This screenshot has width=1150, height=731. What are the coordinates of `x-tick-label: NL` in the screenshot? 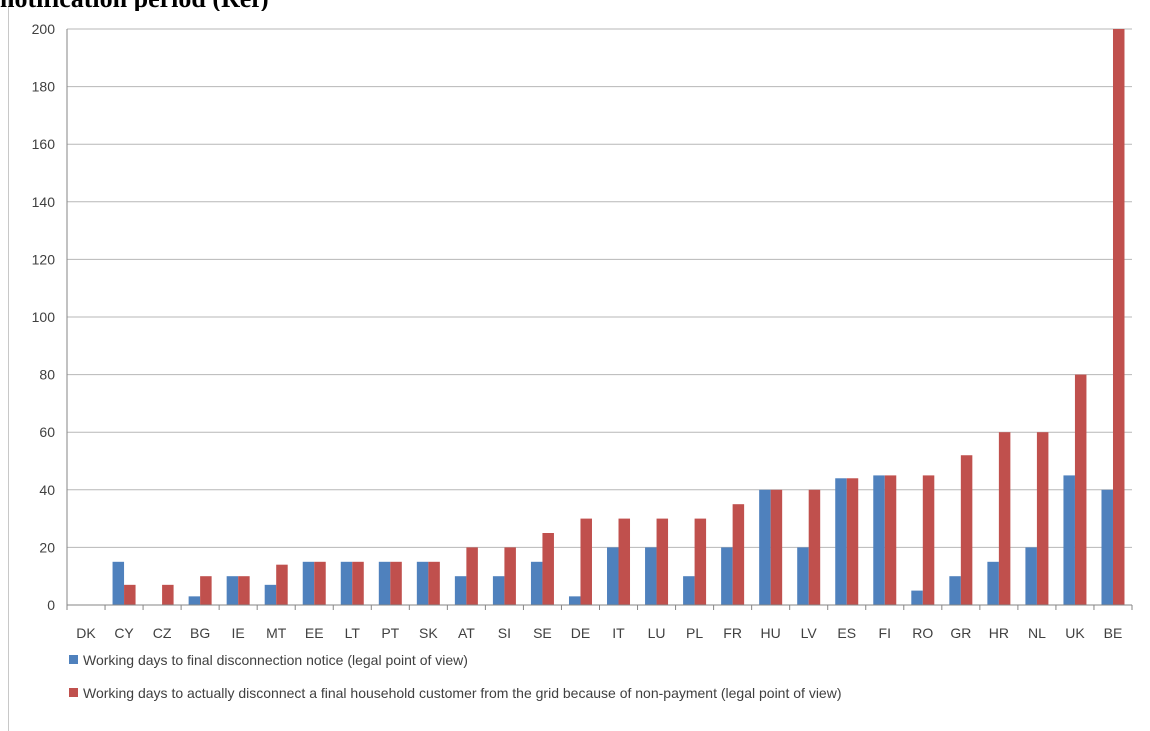 It's located at (1037, 633).